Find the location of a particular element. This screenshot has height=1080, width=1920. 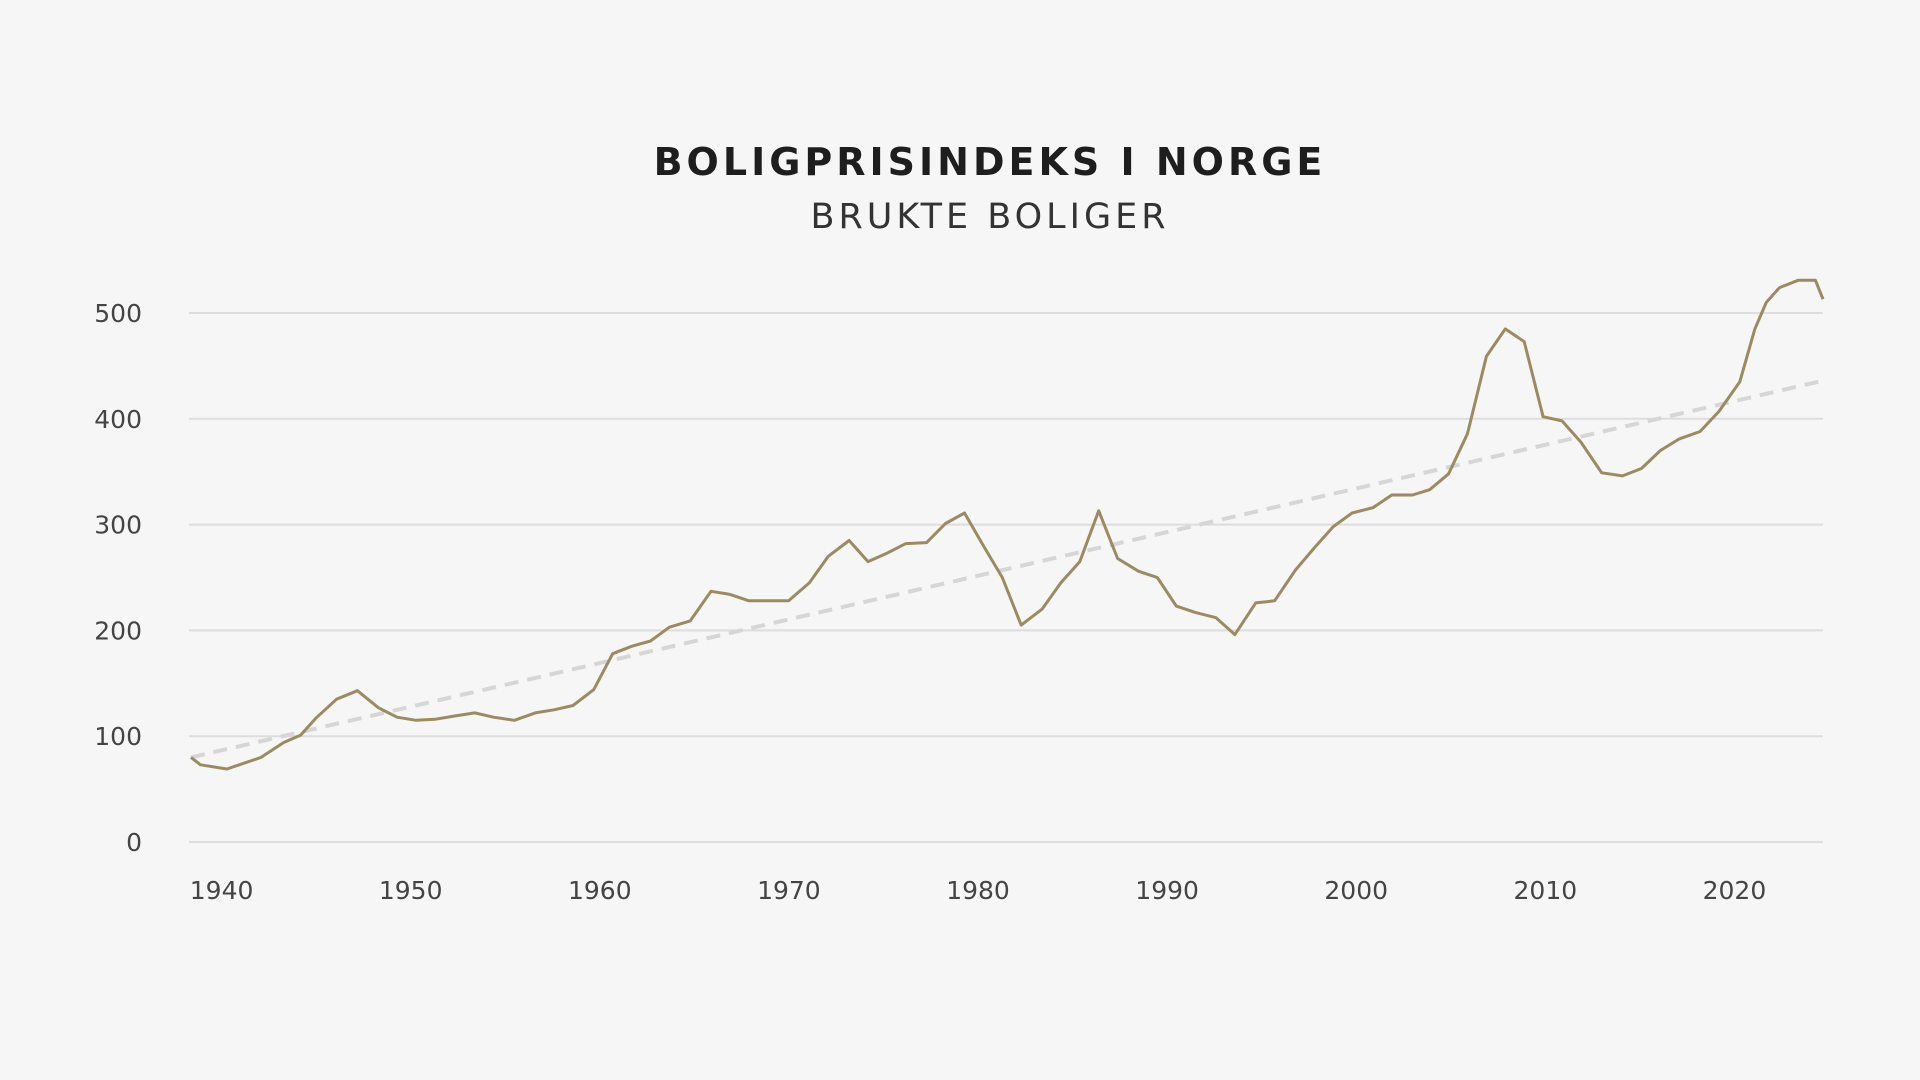

x-tick-label-1940: 1940 is located at coordinates (222, 890).